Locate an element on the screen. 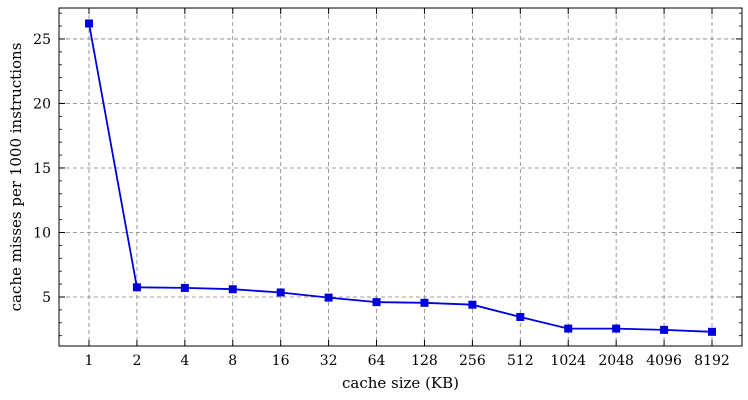  x-tick-label: 256 is located at coordinates (472, 361).